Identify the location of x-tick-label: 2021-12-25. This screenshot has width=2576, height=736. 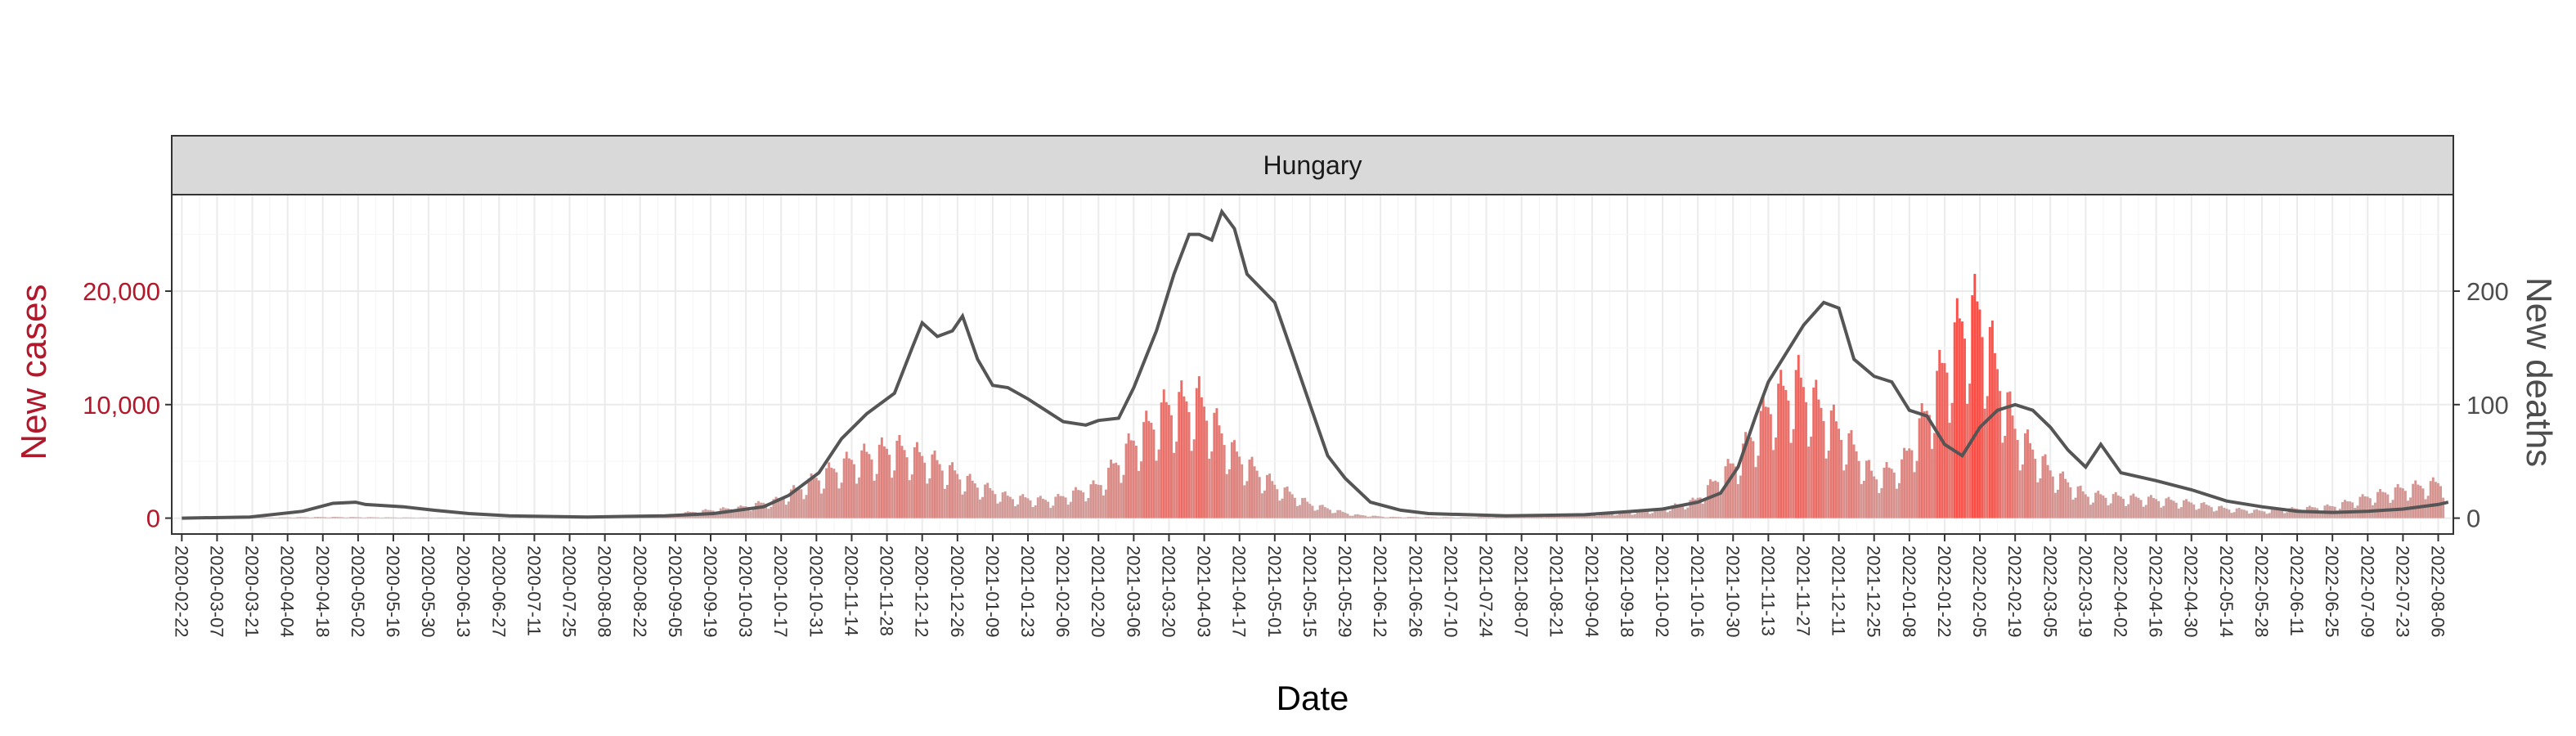
(1874, 591).